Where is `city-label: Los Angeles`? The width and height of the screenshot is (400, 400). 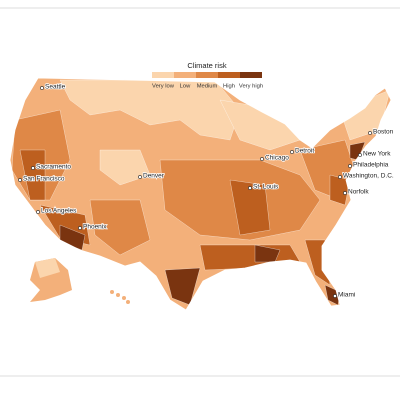 city-label: Los Angeles is located at coordinates (59, 211).